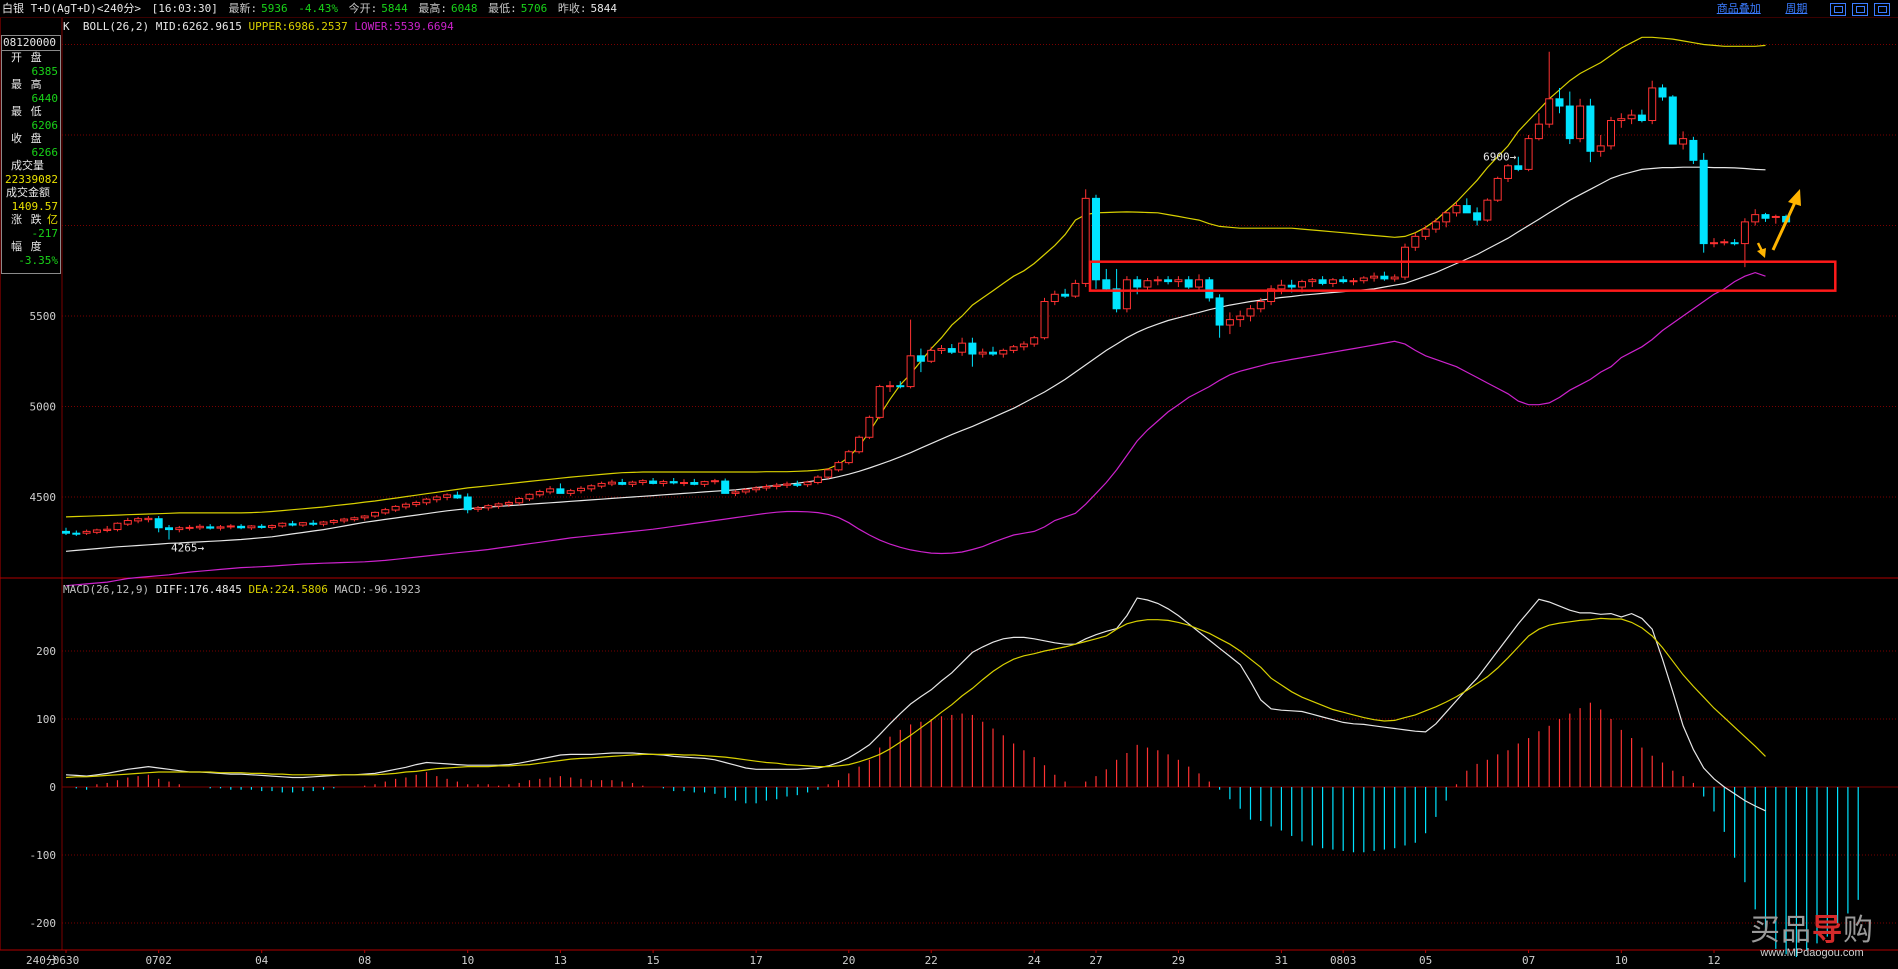 This screenshot has width=1898, height=969. I want to click on info-label: 幅 度, so click(27, 246).